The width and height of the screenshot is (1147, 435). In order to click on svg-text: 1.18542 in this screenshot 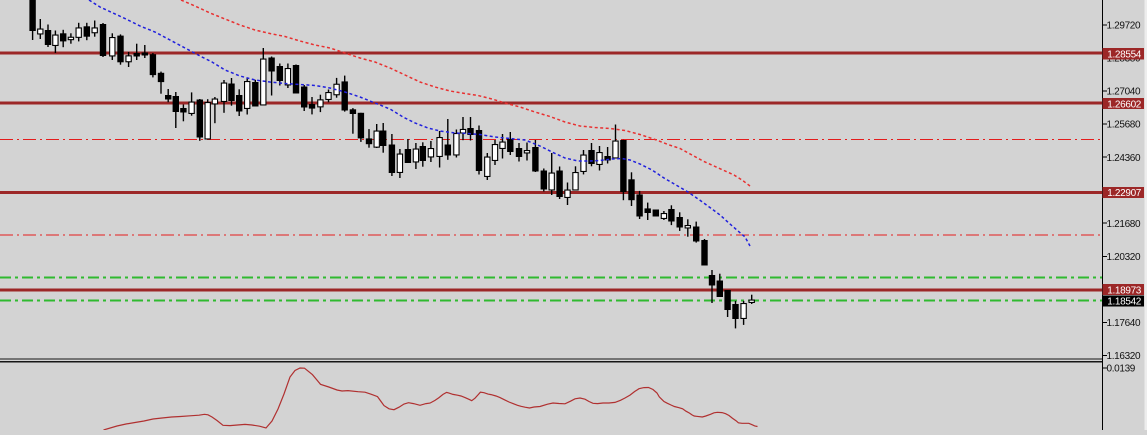, I will do `click(1124, 302)`.